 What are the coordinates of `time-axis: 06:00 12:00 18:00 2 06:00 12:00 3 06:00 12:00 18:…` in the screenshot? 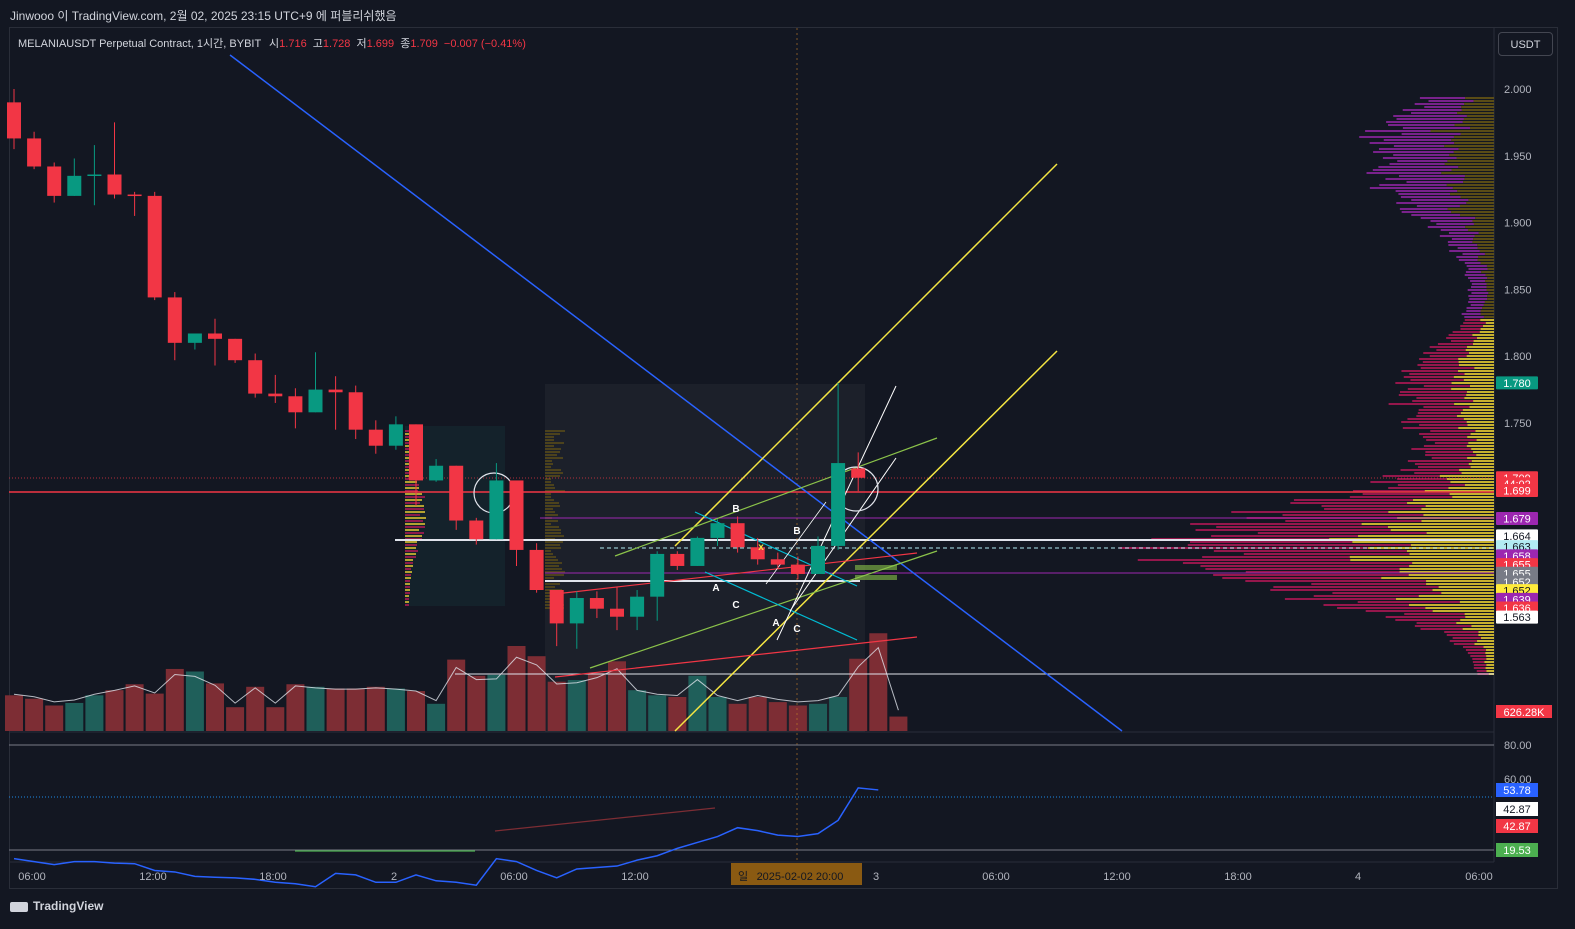 It's located at (755, 874).